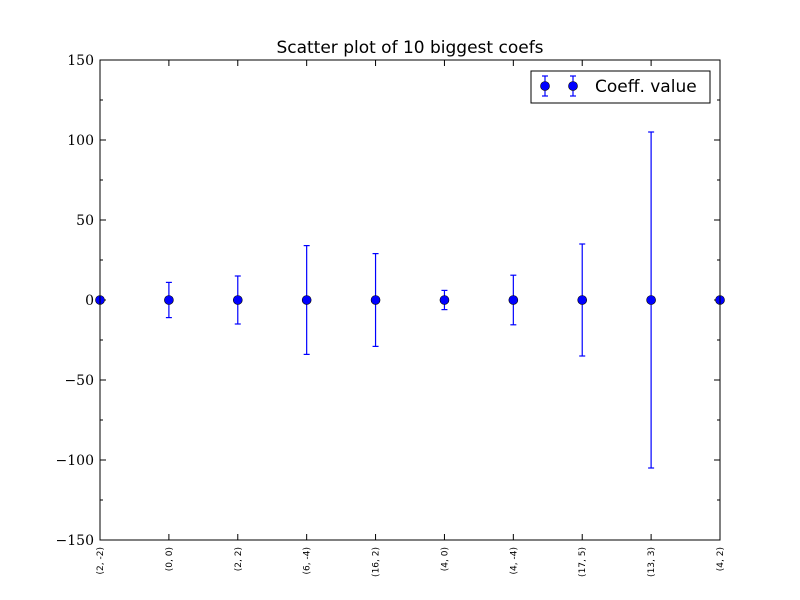 This screenshot has width=800, height=600. What do you see at coordinates (89, 301) in the screenshot?
I see `y-tick-label: 0` at bounding box center [89, 301].